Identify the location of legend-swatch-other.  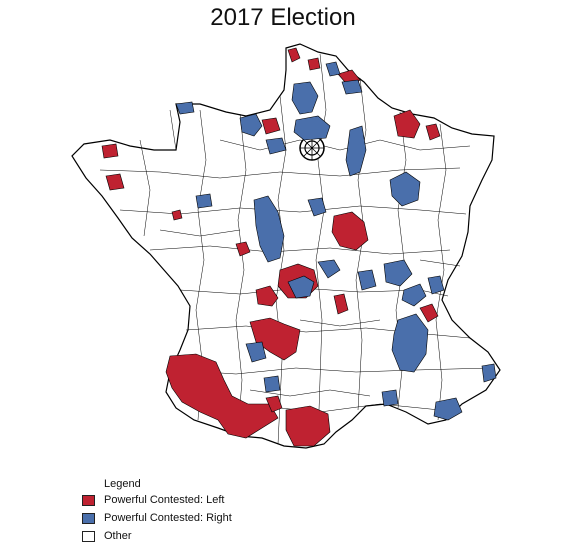
(88, 536).